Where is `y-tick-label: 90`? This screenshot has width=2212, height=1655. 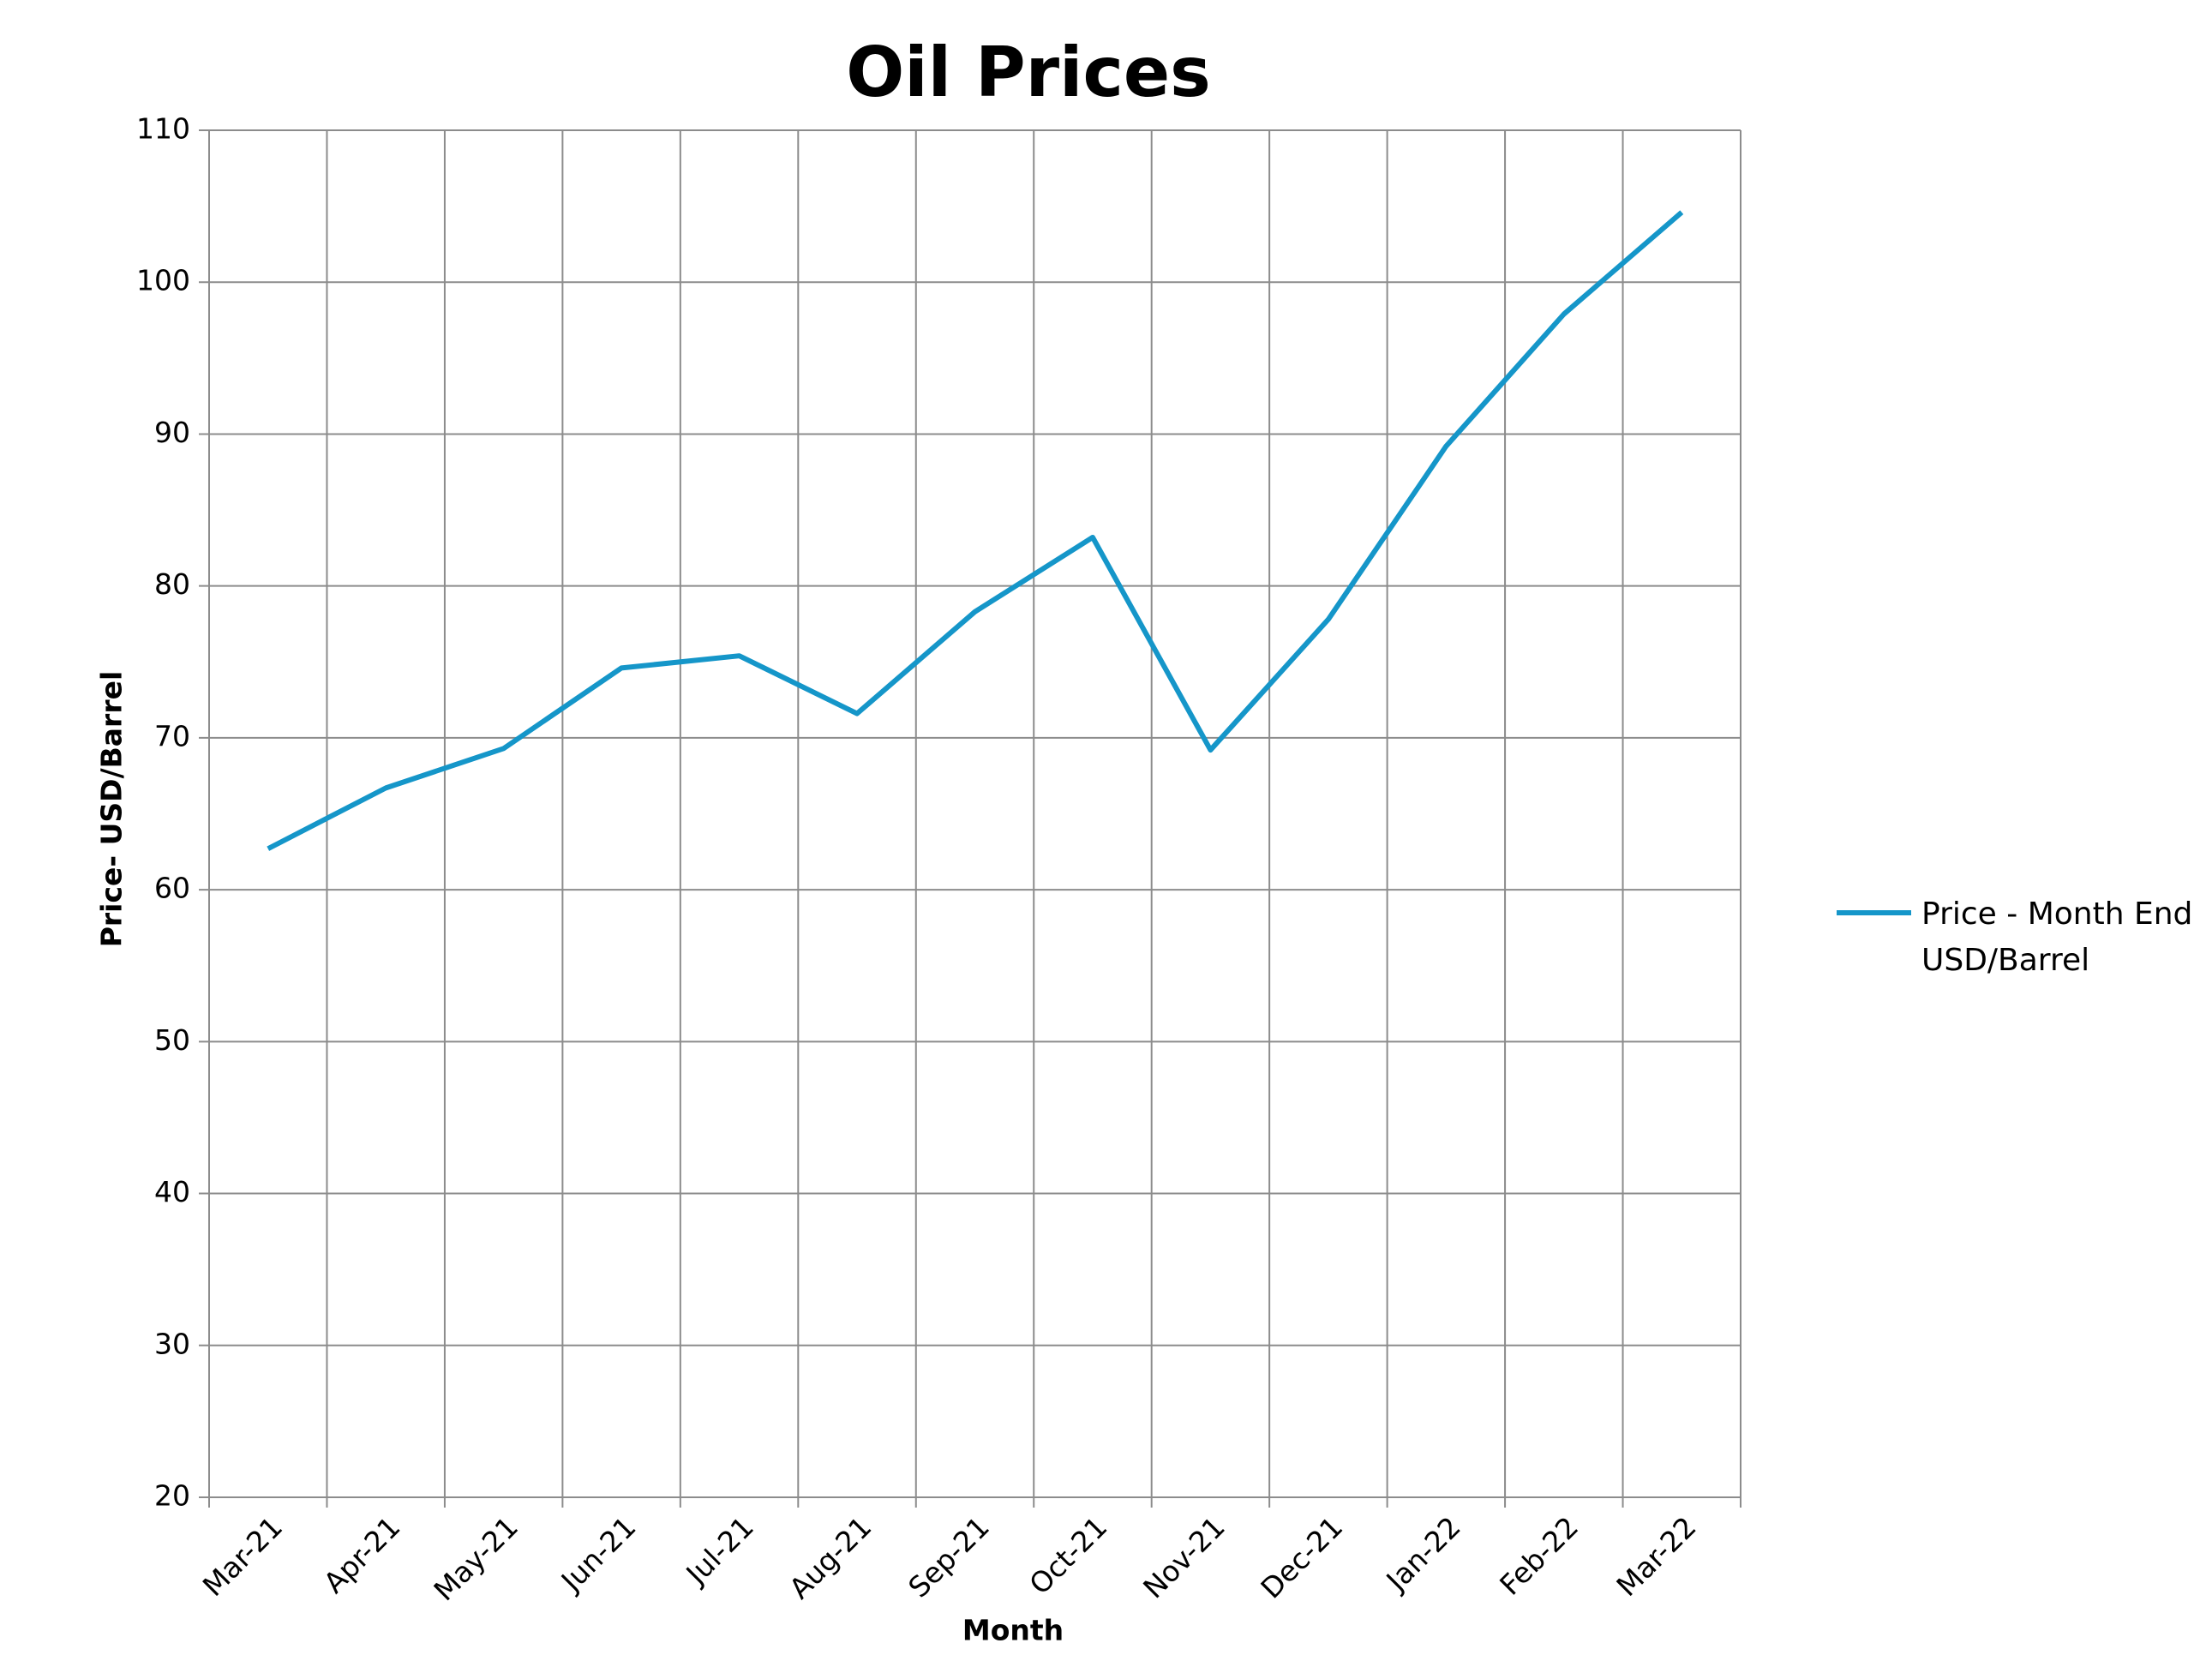 y-tick-label: 90 is located at coordinates (172, 432).